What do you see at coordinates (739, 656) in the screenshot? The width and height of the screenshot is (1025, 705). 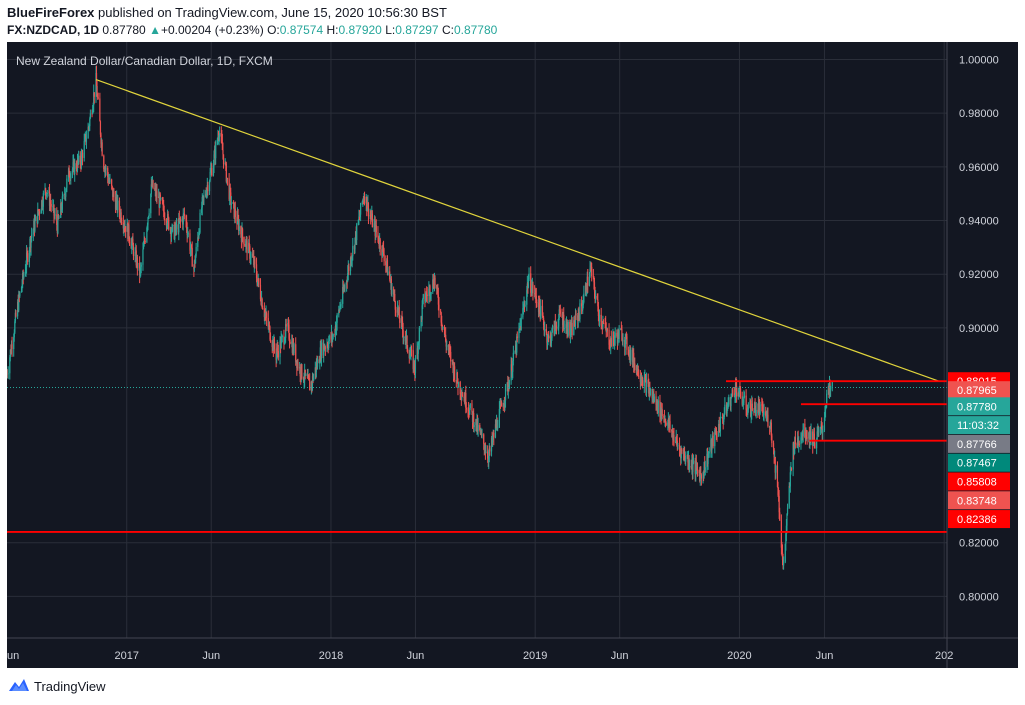 I see `x-tick-label: 2020` at bounding box center [739, 656].